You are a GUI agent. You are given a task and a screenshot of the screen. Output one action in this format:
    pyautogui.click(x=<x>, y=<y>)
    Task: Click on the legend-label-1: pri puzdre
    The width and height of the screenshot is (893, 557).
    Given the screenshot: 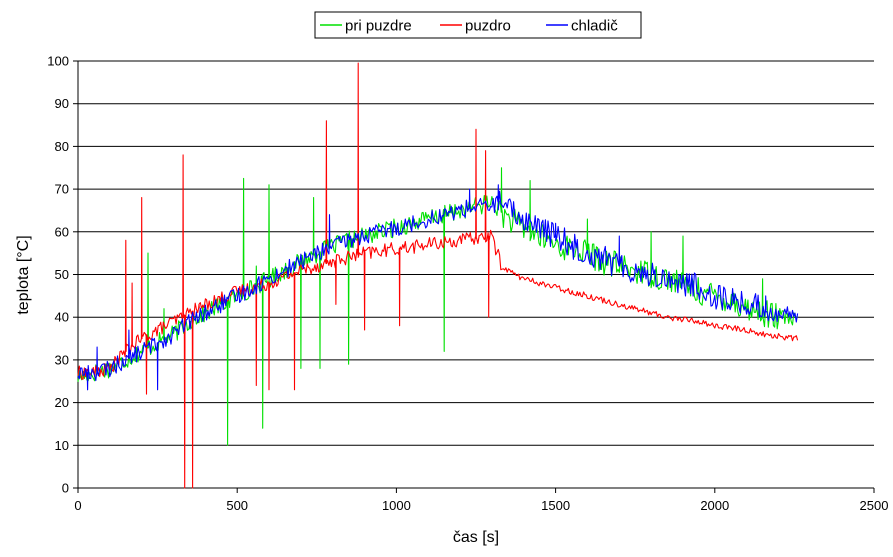 What is the action you would take?
    pyautogui.click(x=378, y=26)
    